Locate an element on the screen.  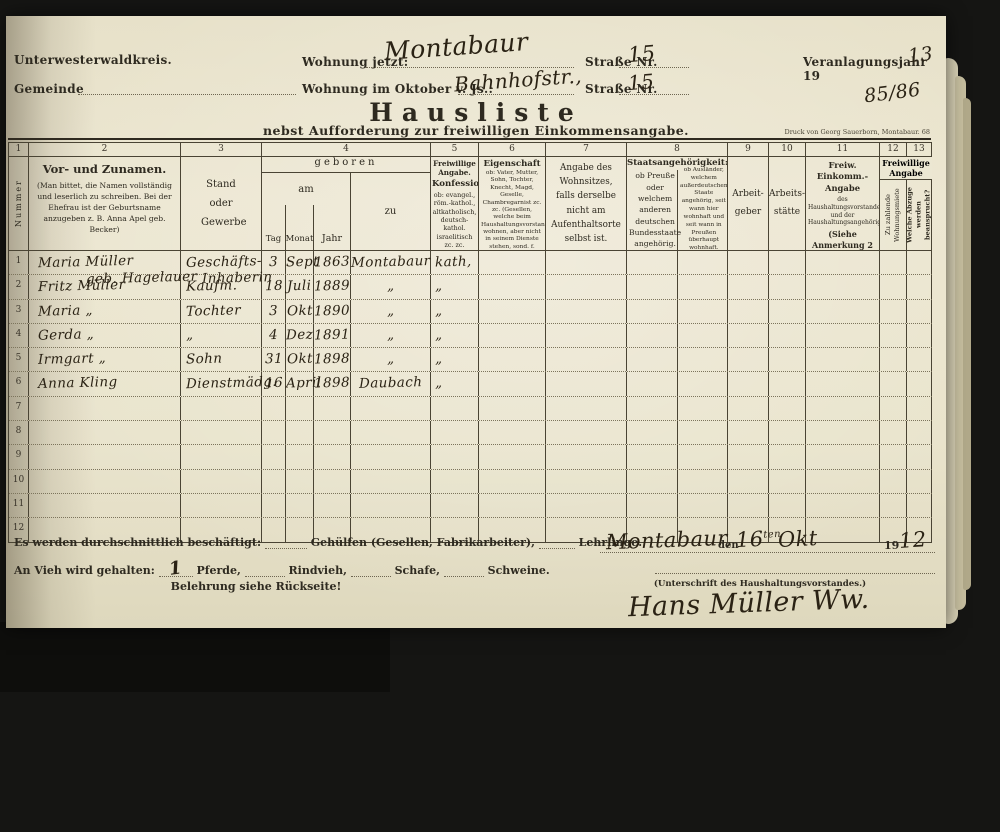
cell-stand: Geschäfts-Inhaberin is located at coordinates (227, 269).